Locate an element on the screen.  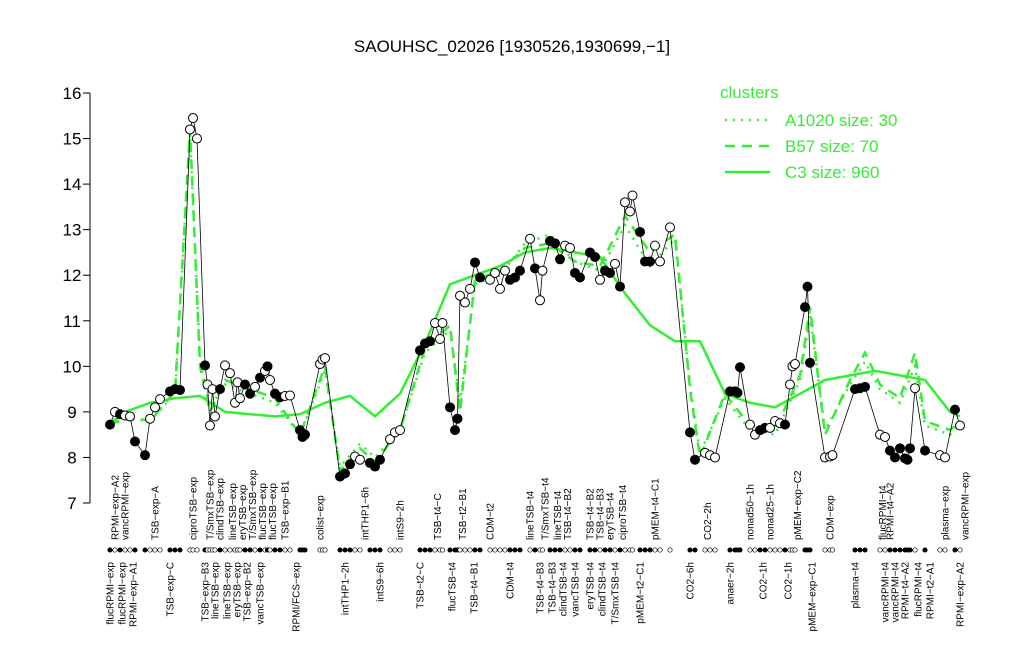
sample-label: clindTSB−exp is located at coordinates (221, 509).